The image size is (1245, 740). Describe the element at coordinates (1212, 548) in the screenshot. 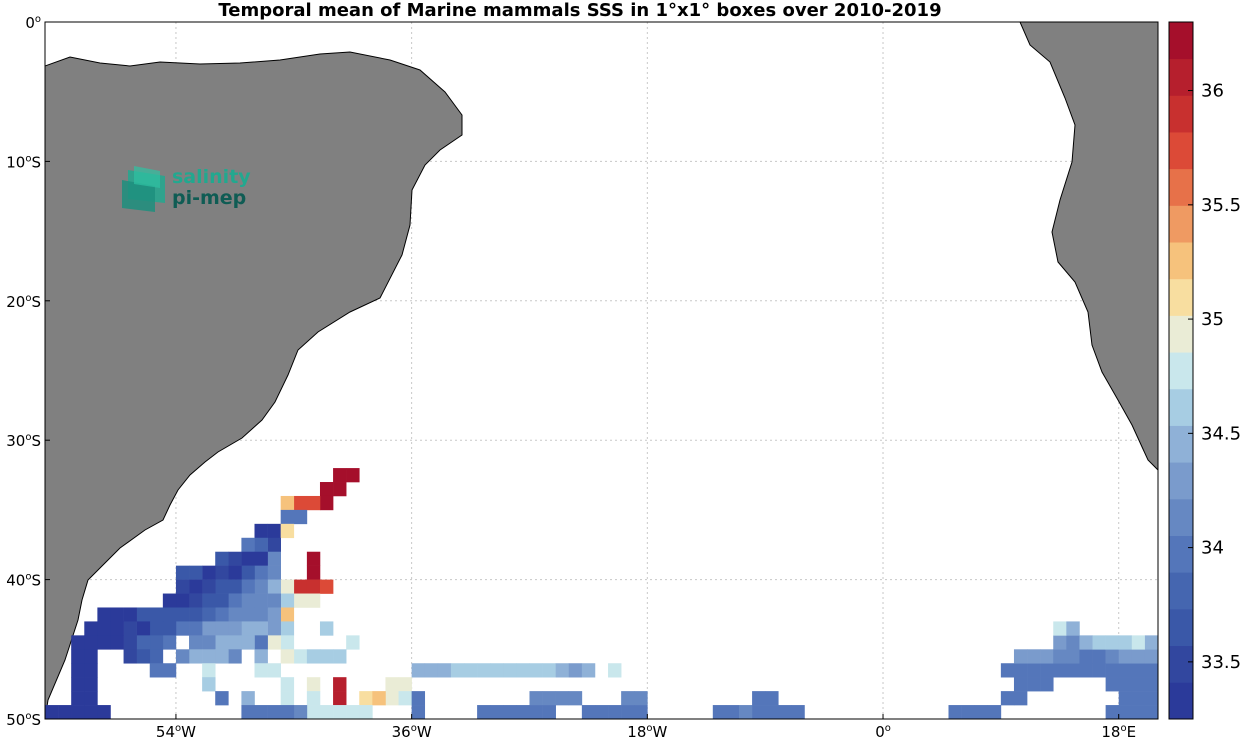

I see `colorbar-tick-label: 34` at that location.